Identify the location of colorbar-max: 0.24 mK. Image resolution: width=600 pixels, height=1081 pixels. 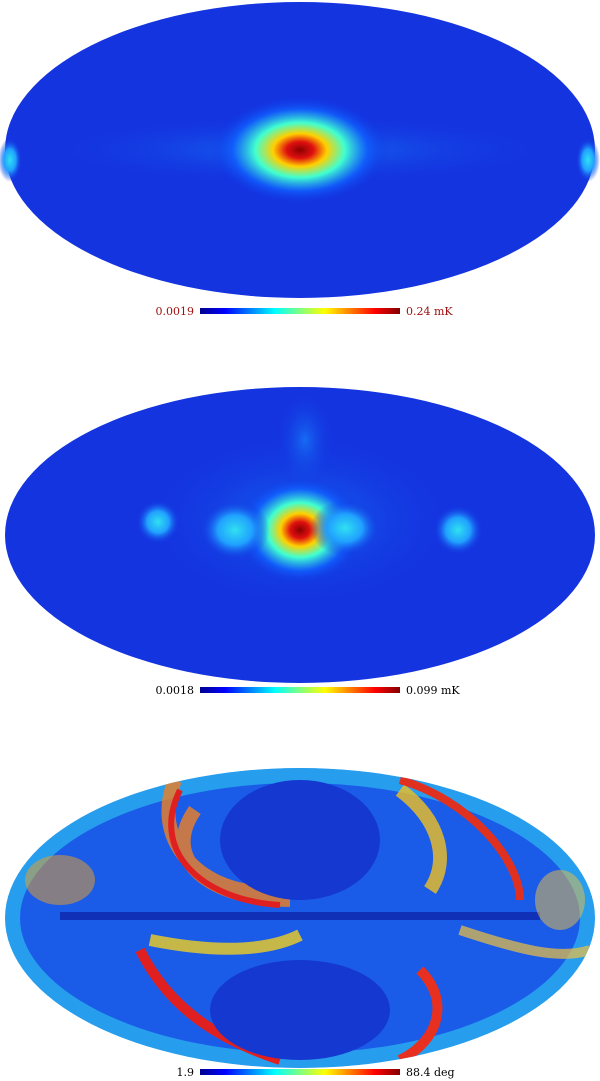
(429, 311).